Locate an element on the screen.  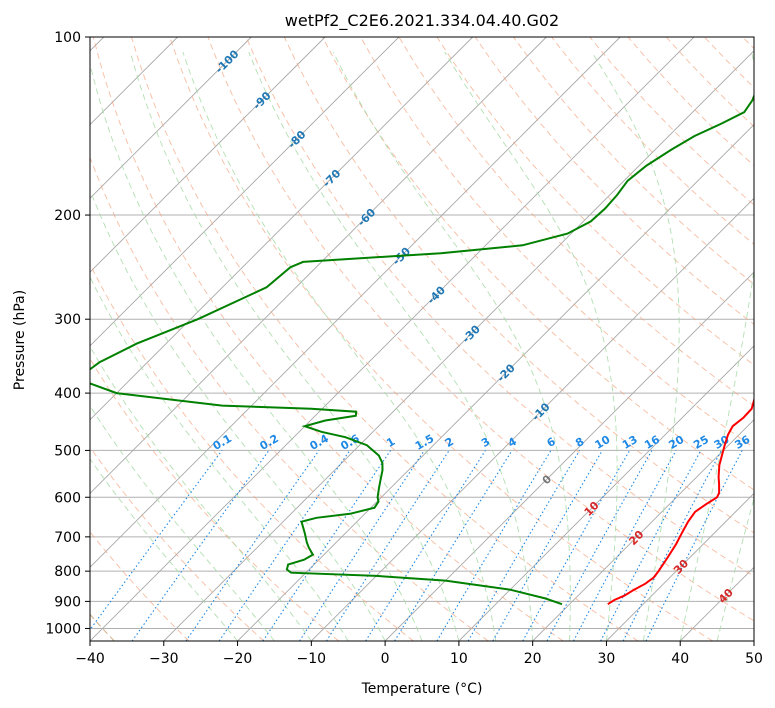
y-tick-label: 200 is located at coordinates (67, 216).